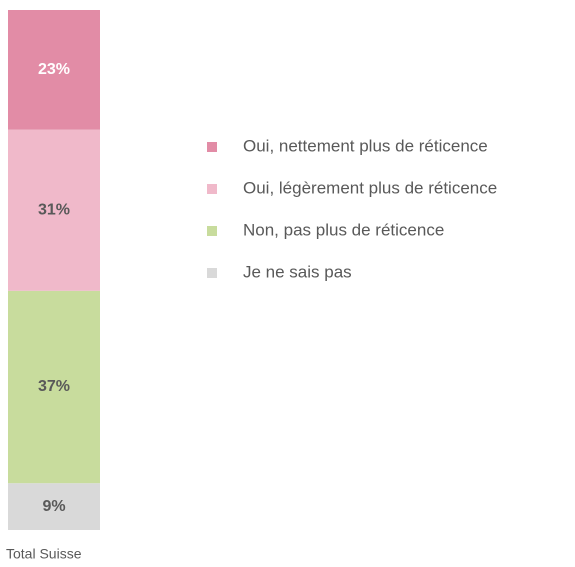 Image resolution: width=575 pixels, height=567 pixels. I want to click on legend-label: Oui, nettement plus de réticence, so click(365, 145).